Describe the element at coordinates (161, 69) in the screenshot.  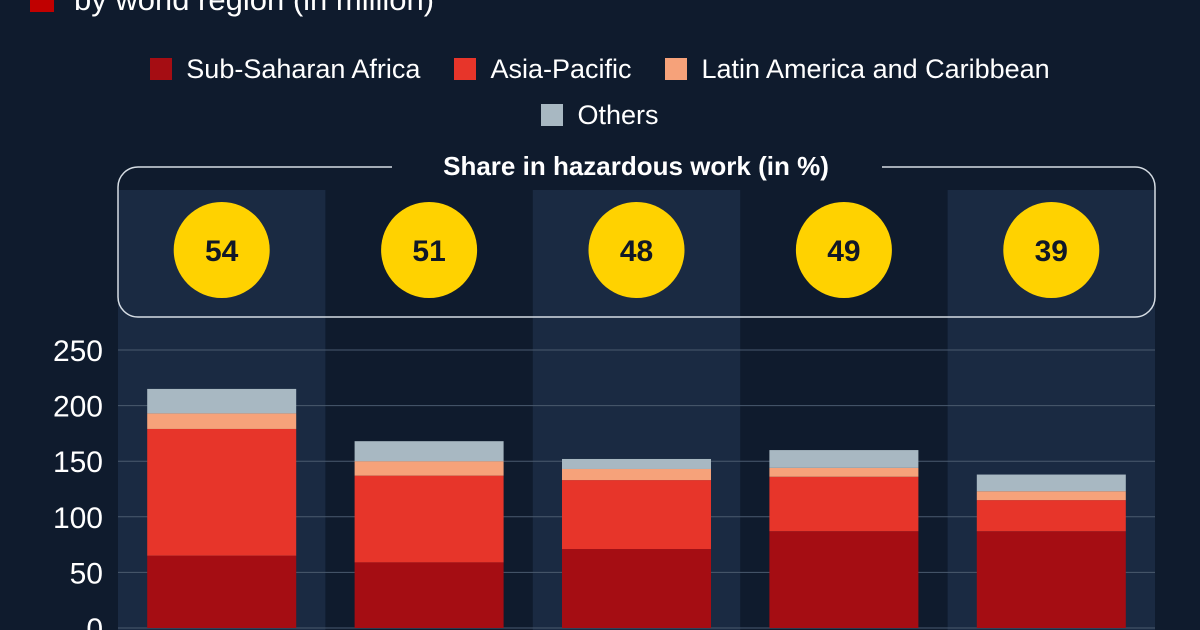
I see `legend-swatch-sub-saharan-africa` at that location.